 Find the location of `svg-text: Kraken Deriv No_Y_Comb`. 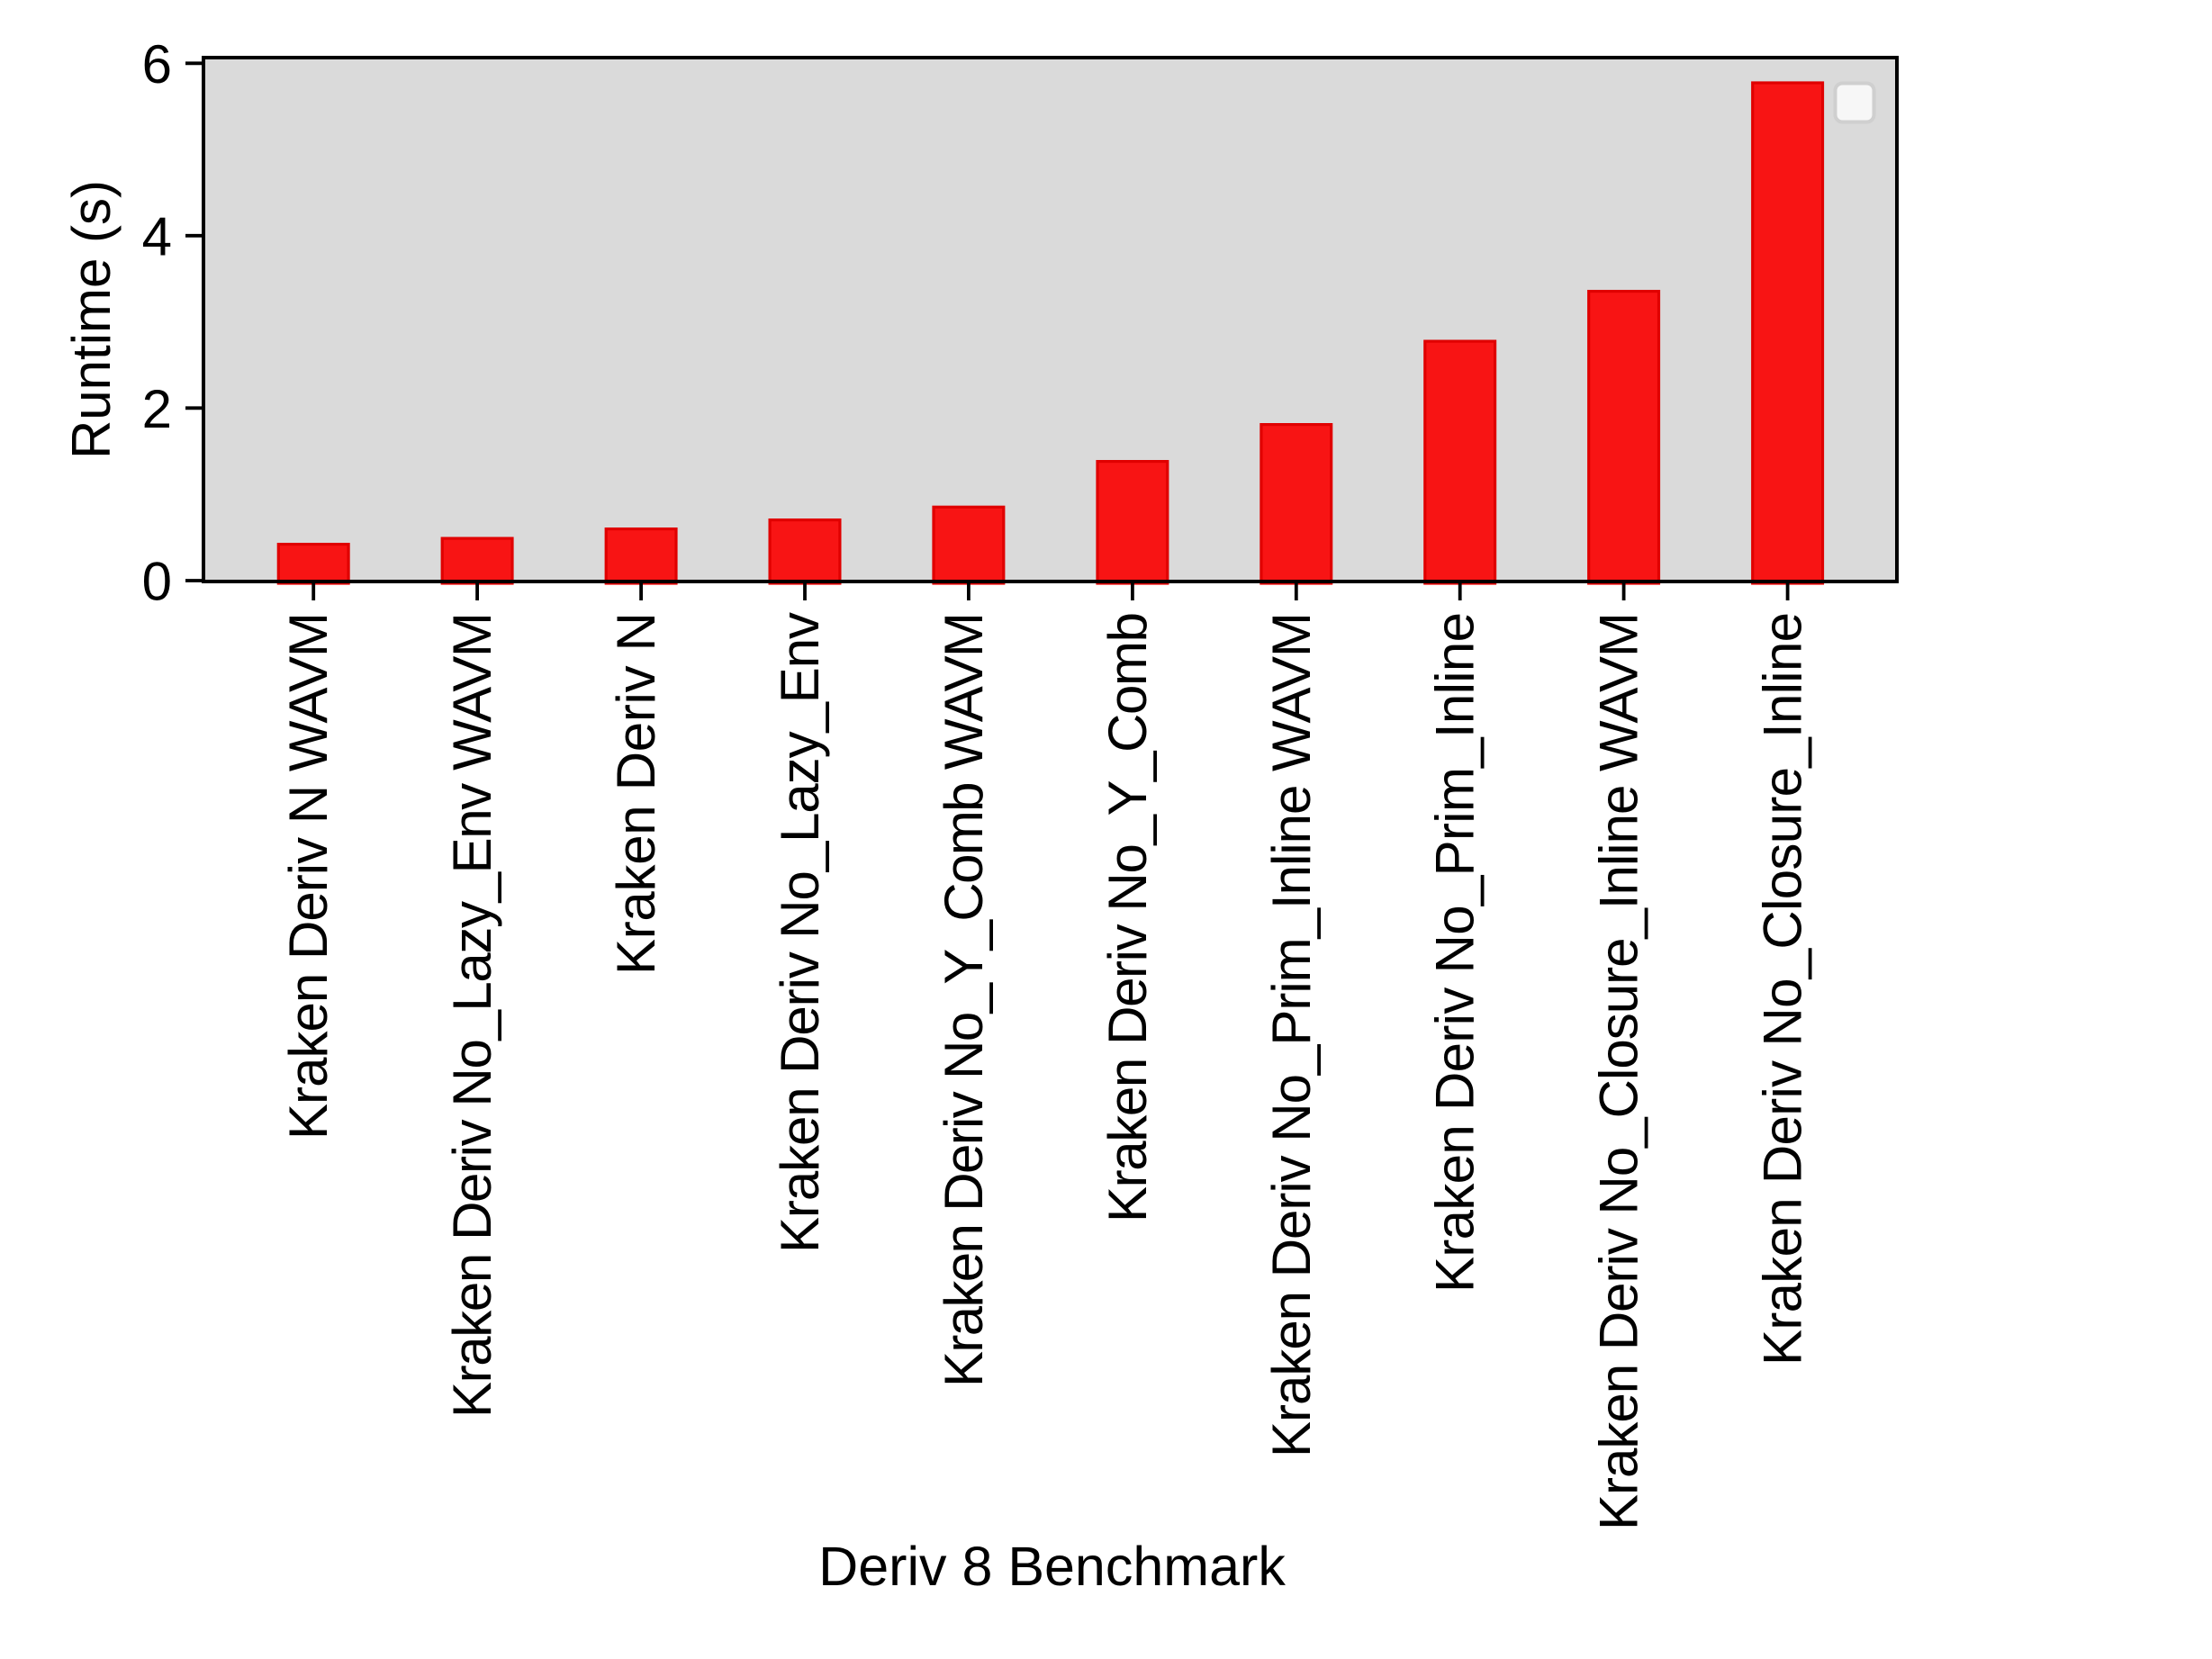

svg-text: Kraken Deriv No_Y_Comb is located at coordinates (1127, 917).